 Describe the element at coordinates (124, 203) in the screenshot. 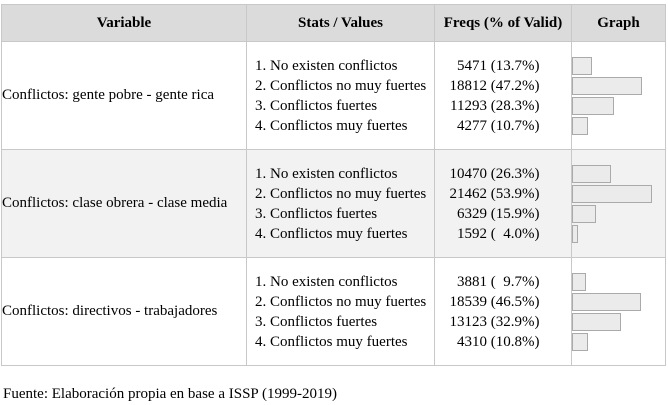

I see `variable-name: Conflictos: clase obrera - clase media` at that location.